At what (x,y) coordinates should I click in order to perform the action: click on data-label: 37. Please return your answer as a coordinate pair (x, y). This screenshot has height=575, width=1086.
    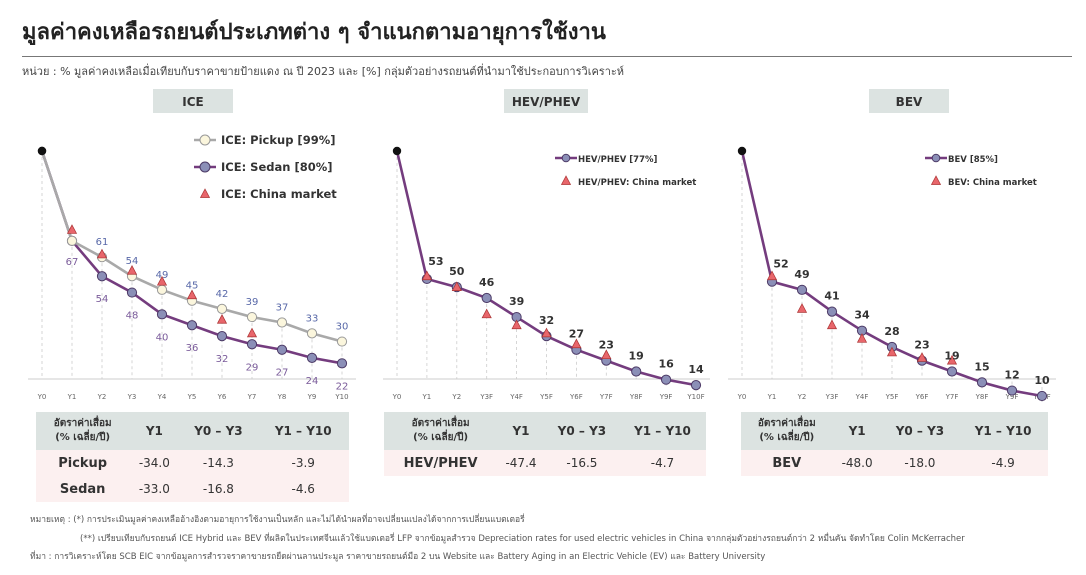
    Looking at the image, I should click on (282, 308).